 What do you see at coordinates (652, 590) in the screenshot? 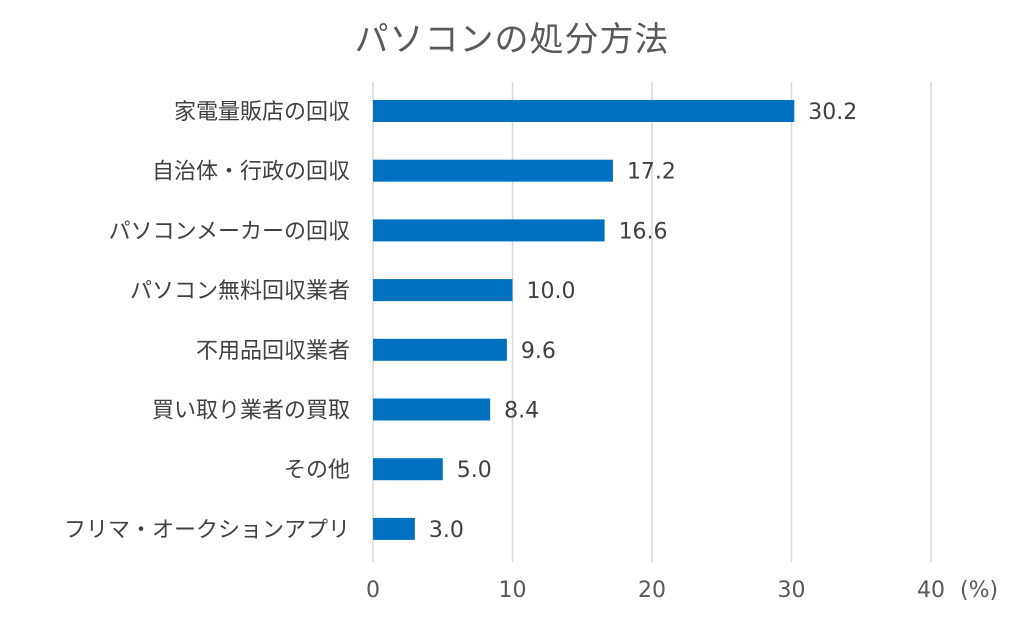
I see `x-tick-label: 20` at bounding box center [652, 590].